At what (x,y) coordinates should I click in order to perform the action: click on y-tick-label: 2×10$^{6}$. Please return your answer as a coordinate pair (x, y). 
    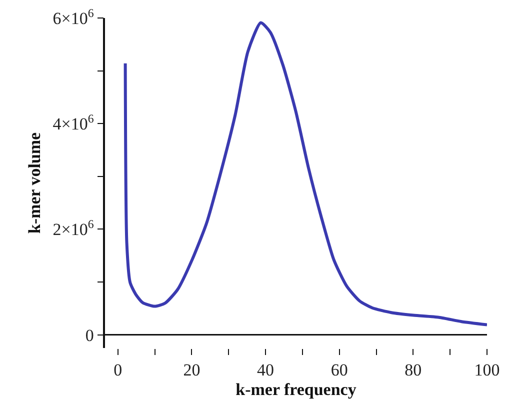
    Looking at the image, I should click on (73, 228).